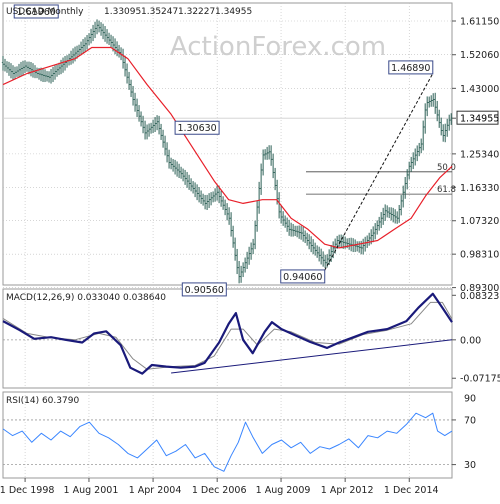 The width and height of the screenshot is (500, 504). What do you see at coordinates (196, 12) in the screenshot?
I see `ohlc-value: 1.32227` at bounding box center [196, 12].